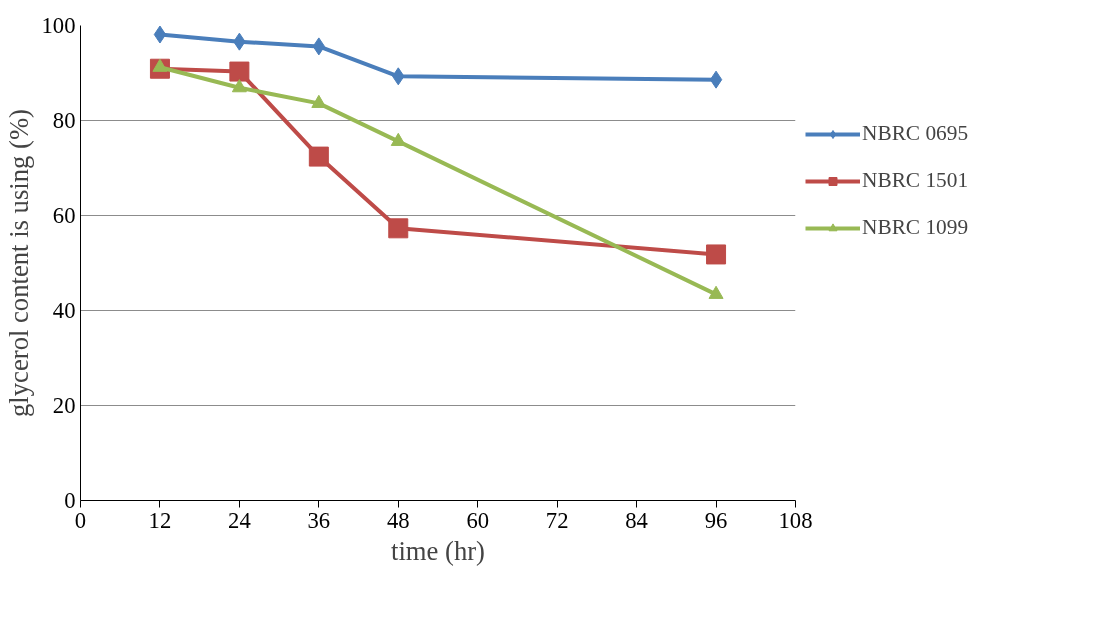 The width and height of the screenshot is (1105, 619). I want to click on x-tick-label: 24, so click(239, 520).